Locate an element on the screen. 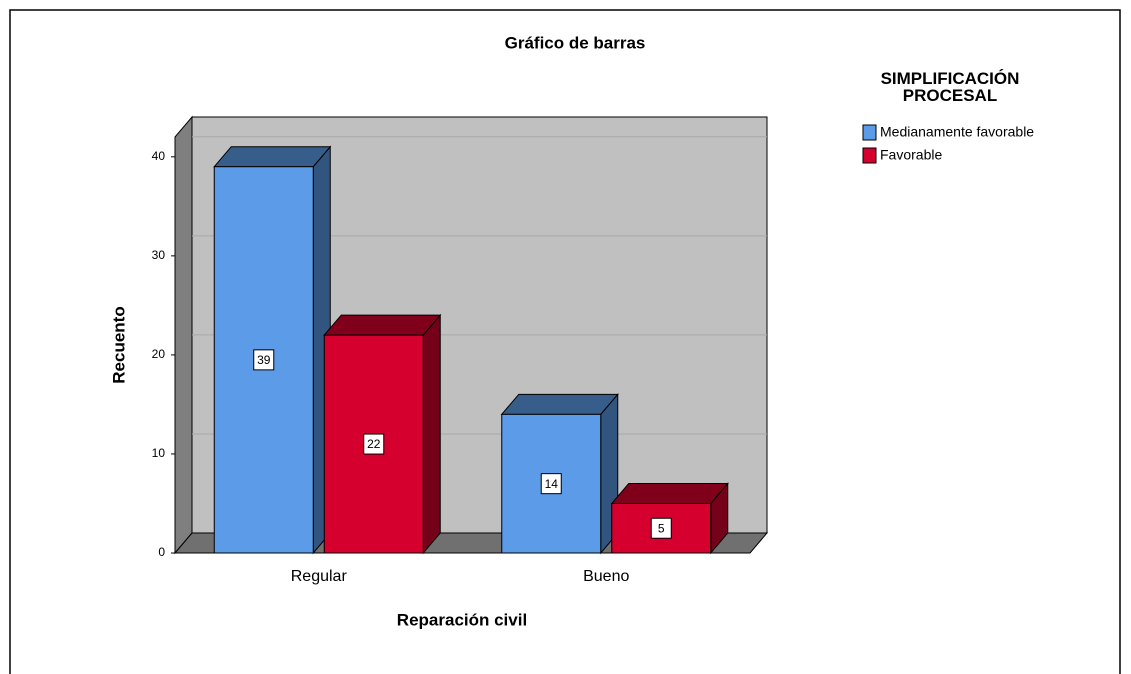 The height and width of the screenshot is (674, 1131). y-tick-label: 40 is located at coordinates (159, 156).